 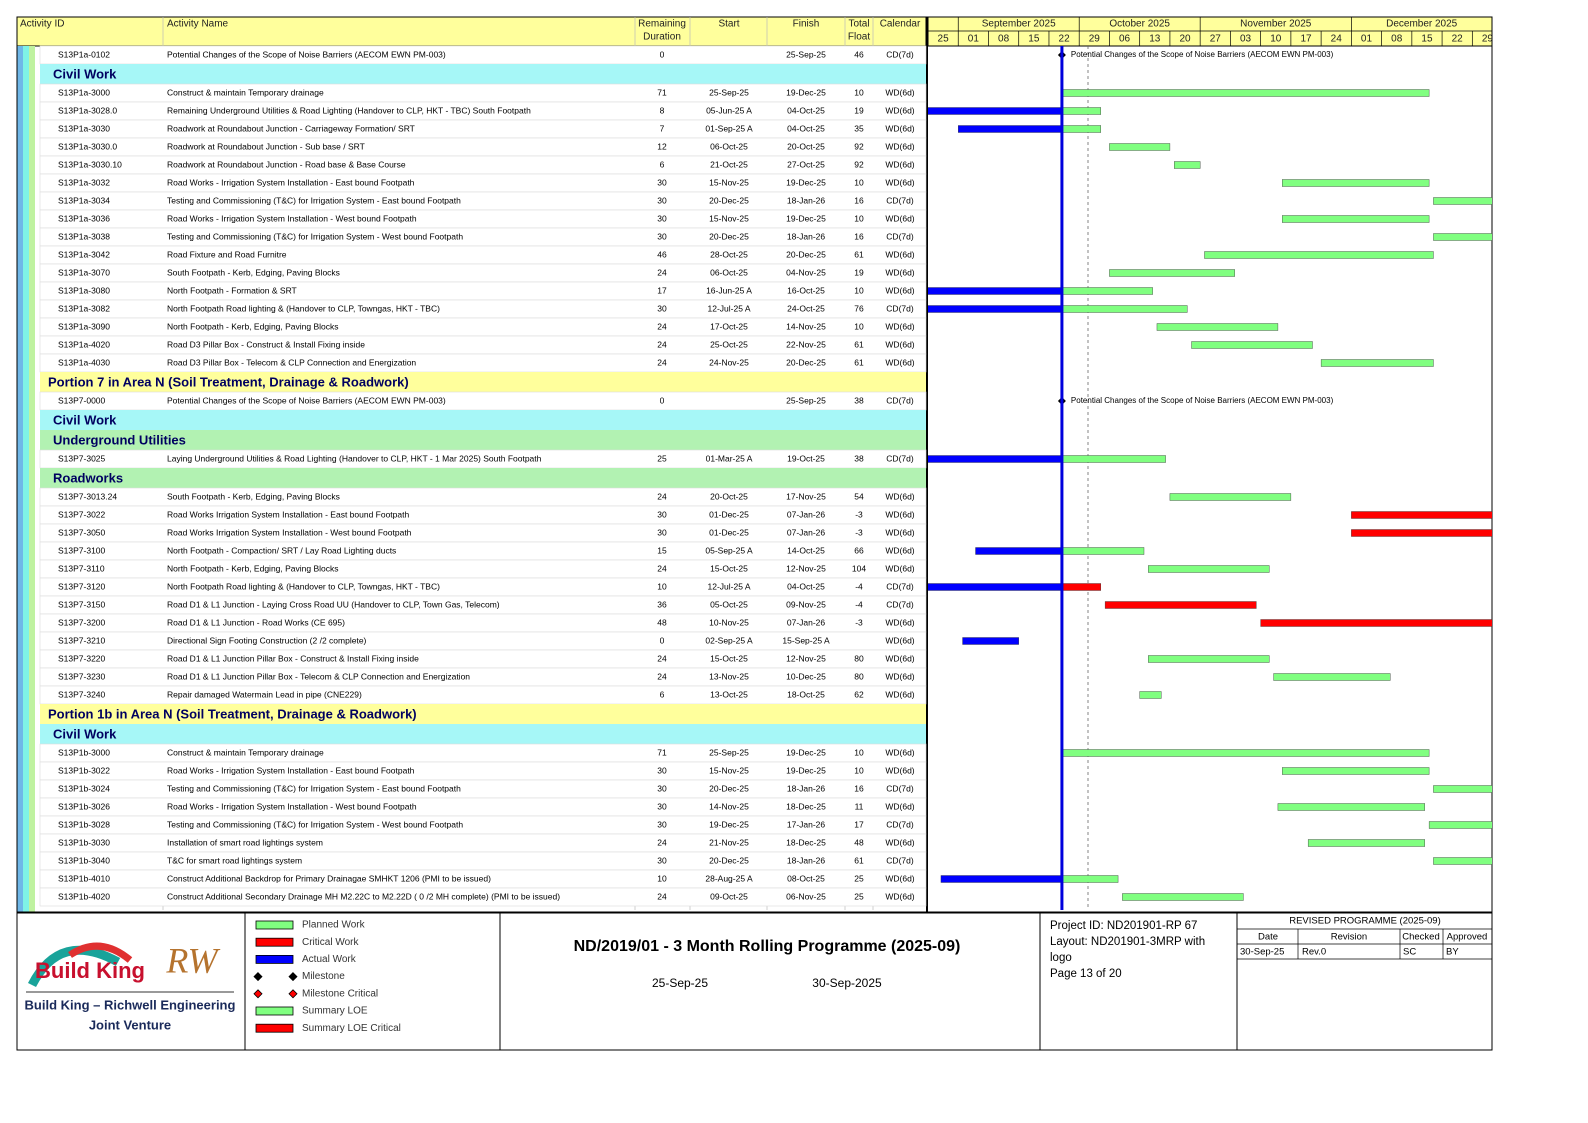 What do you see at coordinates (1034, 39) in the screenshot?
I see `week-label: 15` at bounding box center [1034, 39].